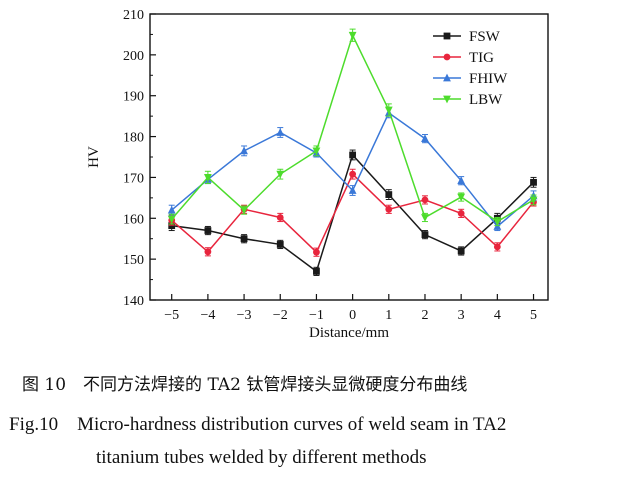 The height and width of the screenshot is (481, 640). Describe the element at coordinates (133, 15) in the screenshot. I see `y-tick-label: 210` at that location.